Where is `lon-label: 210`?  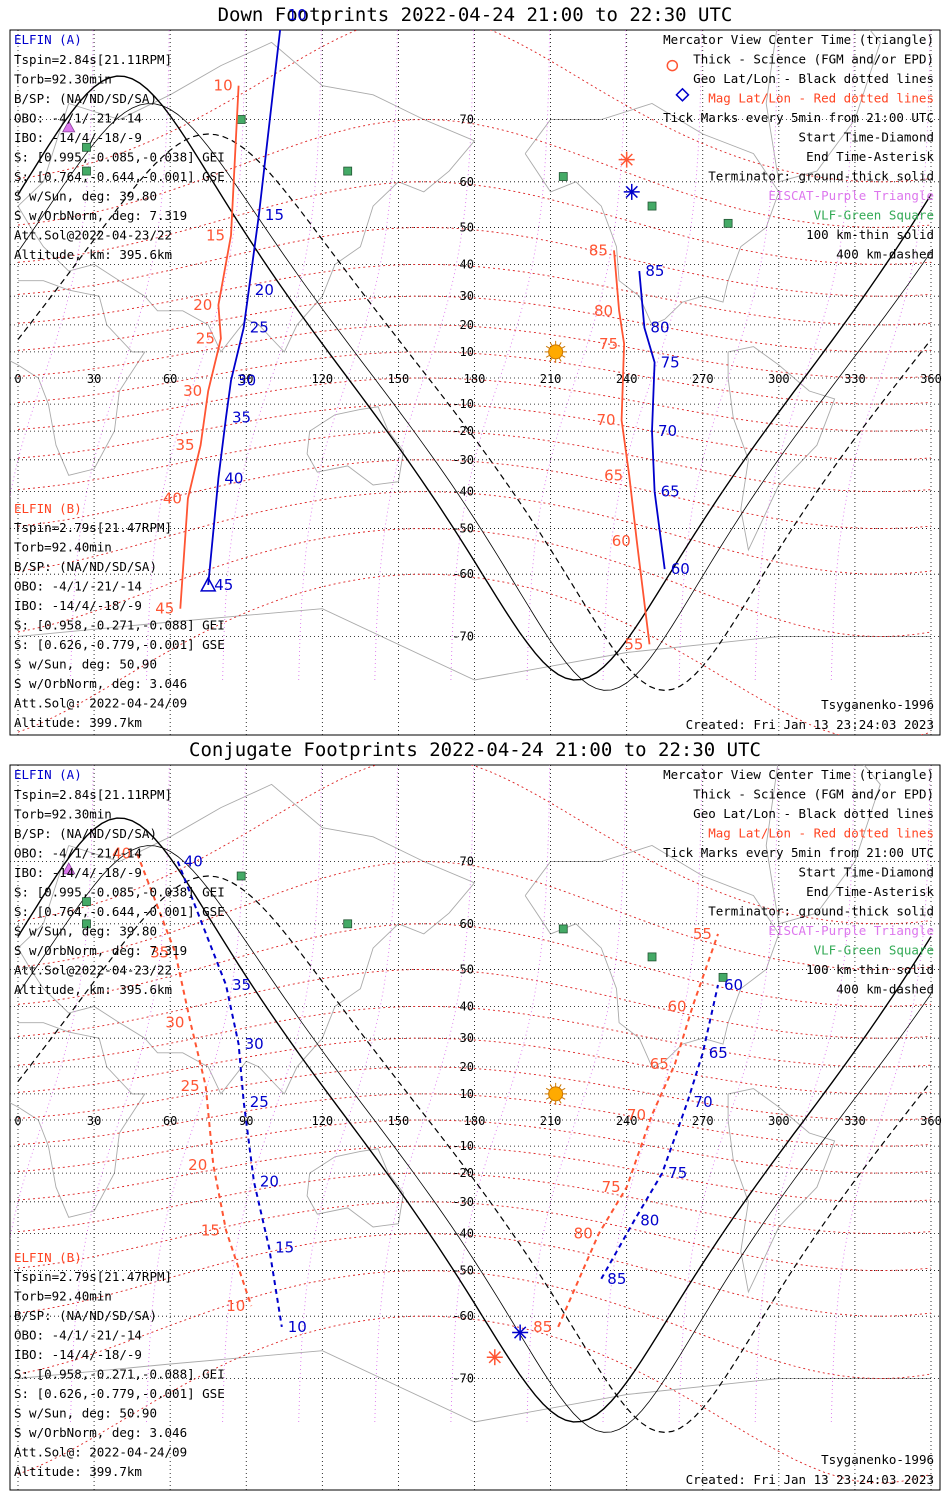 lon-label: 210 is located at coordinates (551, 379).